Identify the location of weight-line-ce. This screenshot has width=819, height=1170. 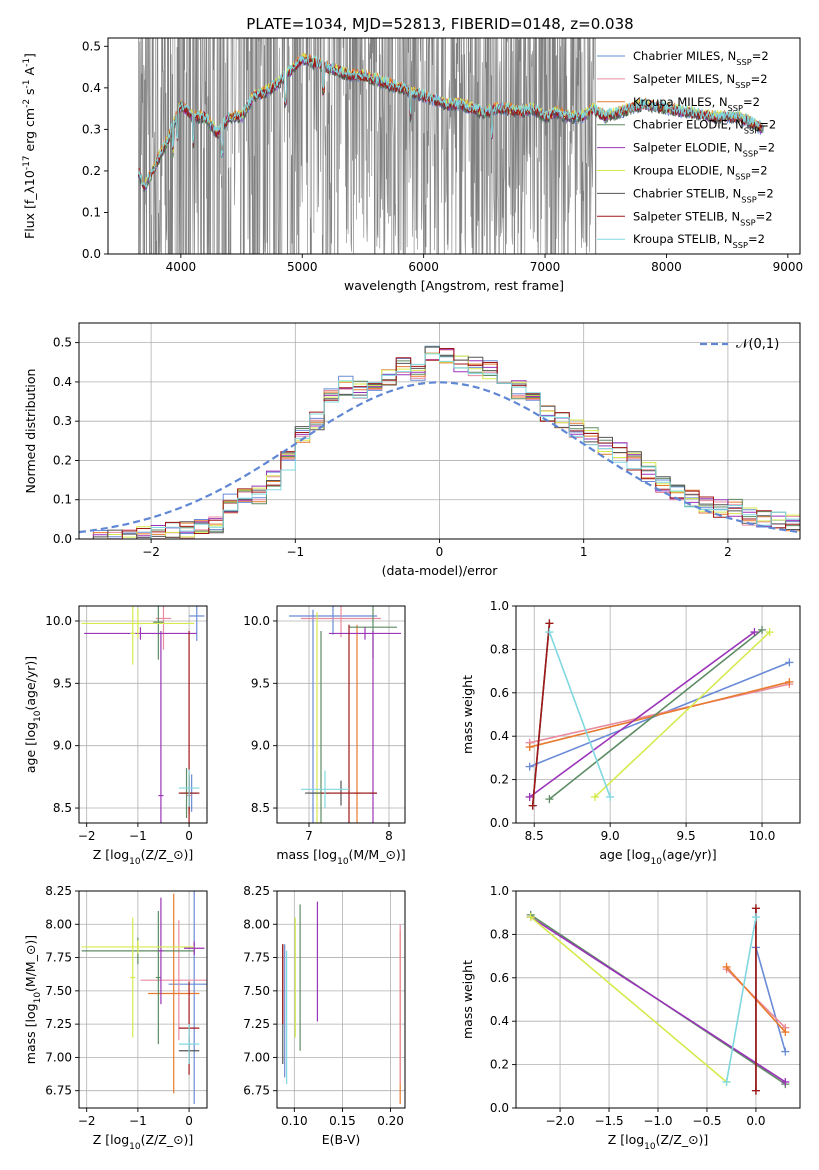
(655, 714).